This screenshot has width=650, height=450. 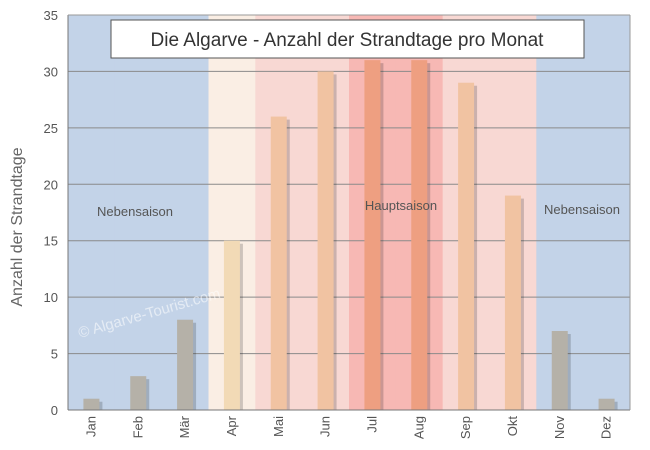 I want to click on x-tick-label: Mär, so click(x=184, y=426).